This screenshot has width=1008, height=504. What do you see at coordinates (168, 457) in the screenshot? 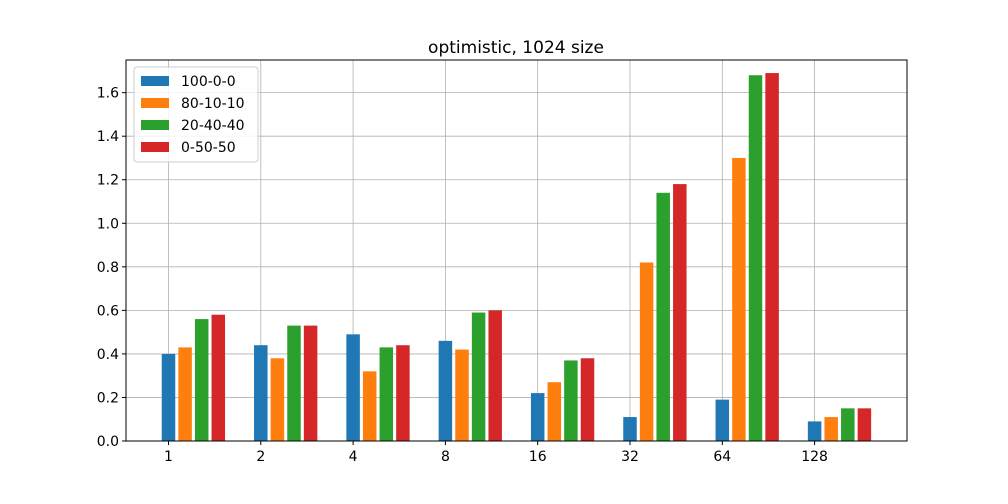
I see `x-tick-label: 1` at bounding box center [168, 457].